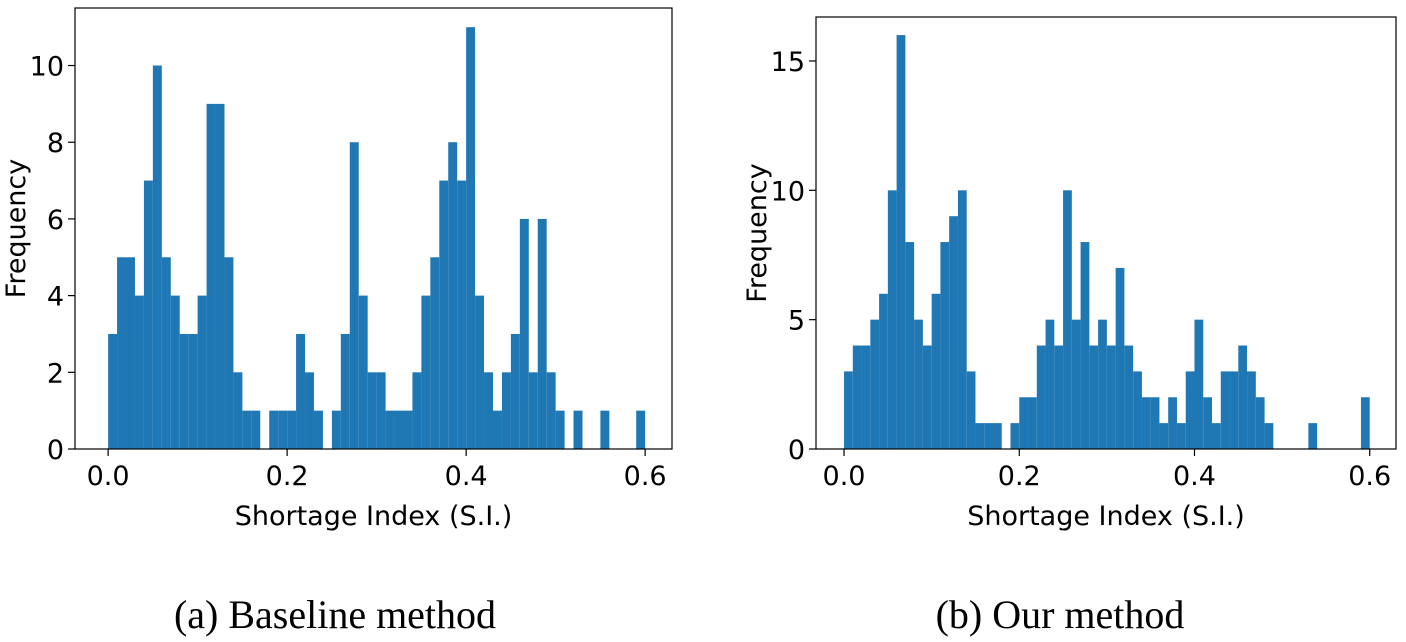 The image size is (1406, 642). What do you see at coordinates (788, 62) in the screenshot?
I see `y-tick-label: 15` at bounding box center [788, 62].